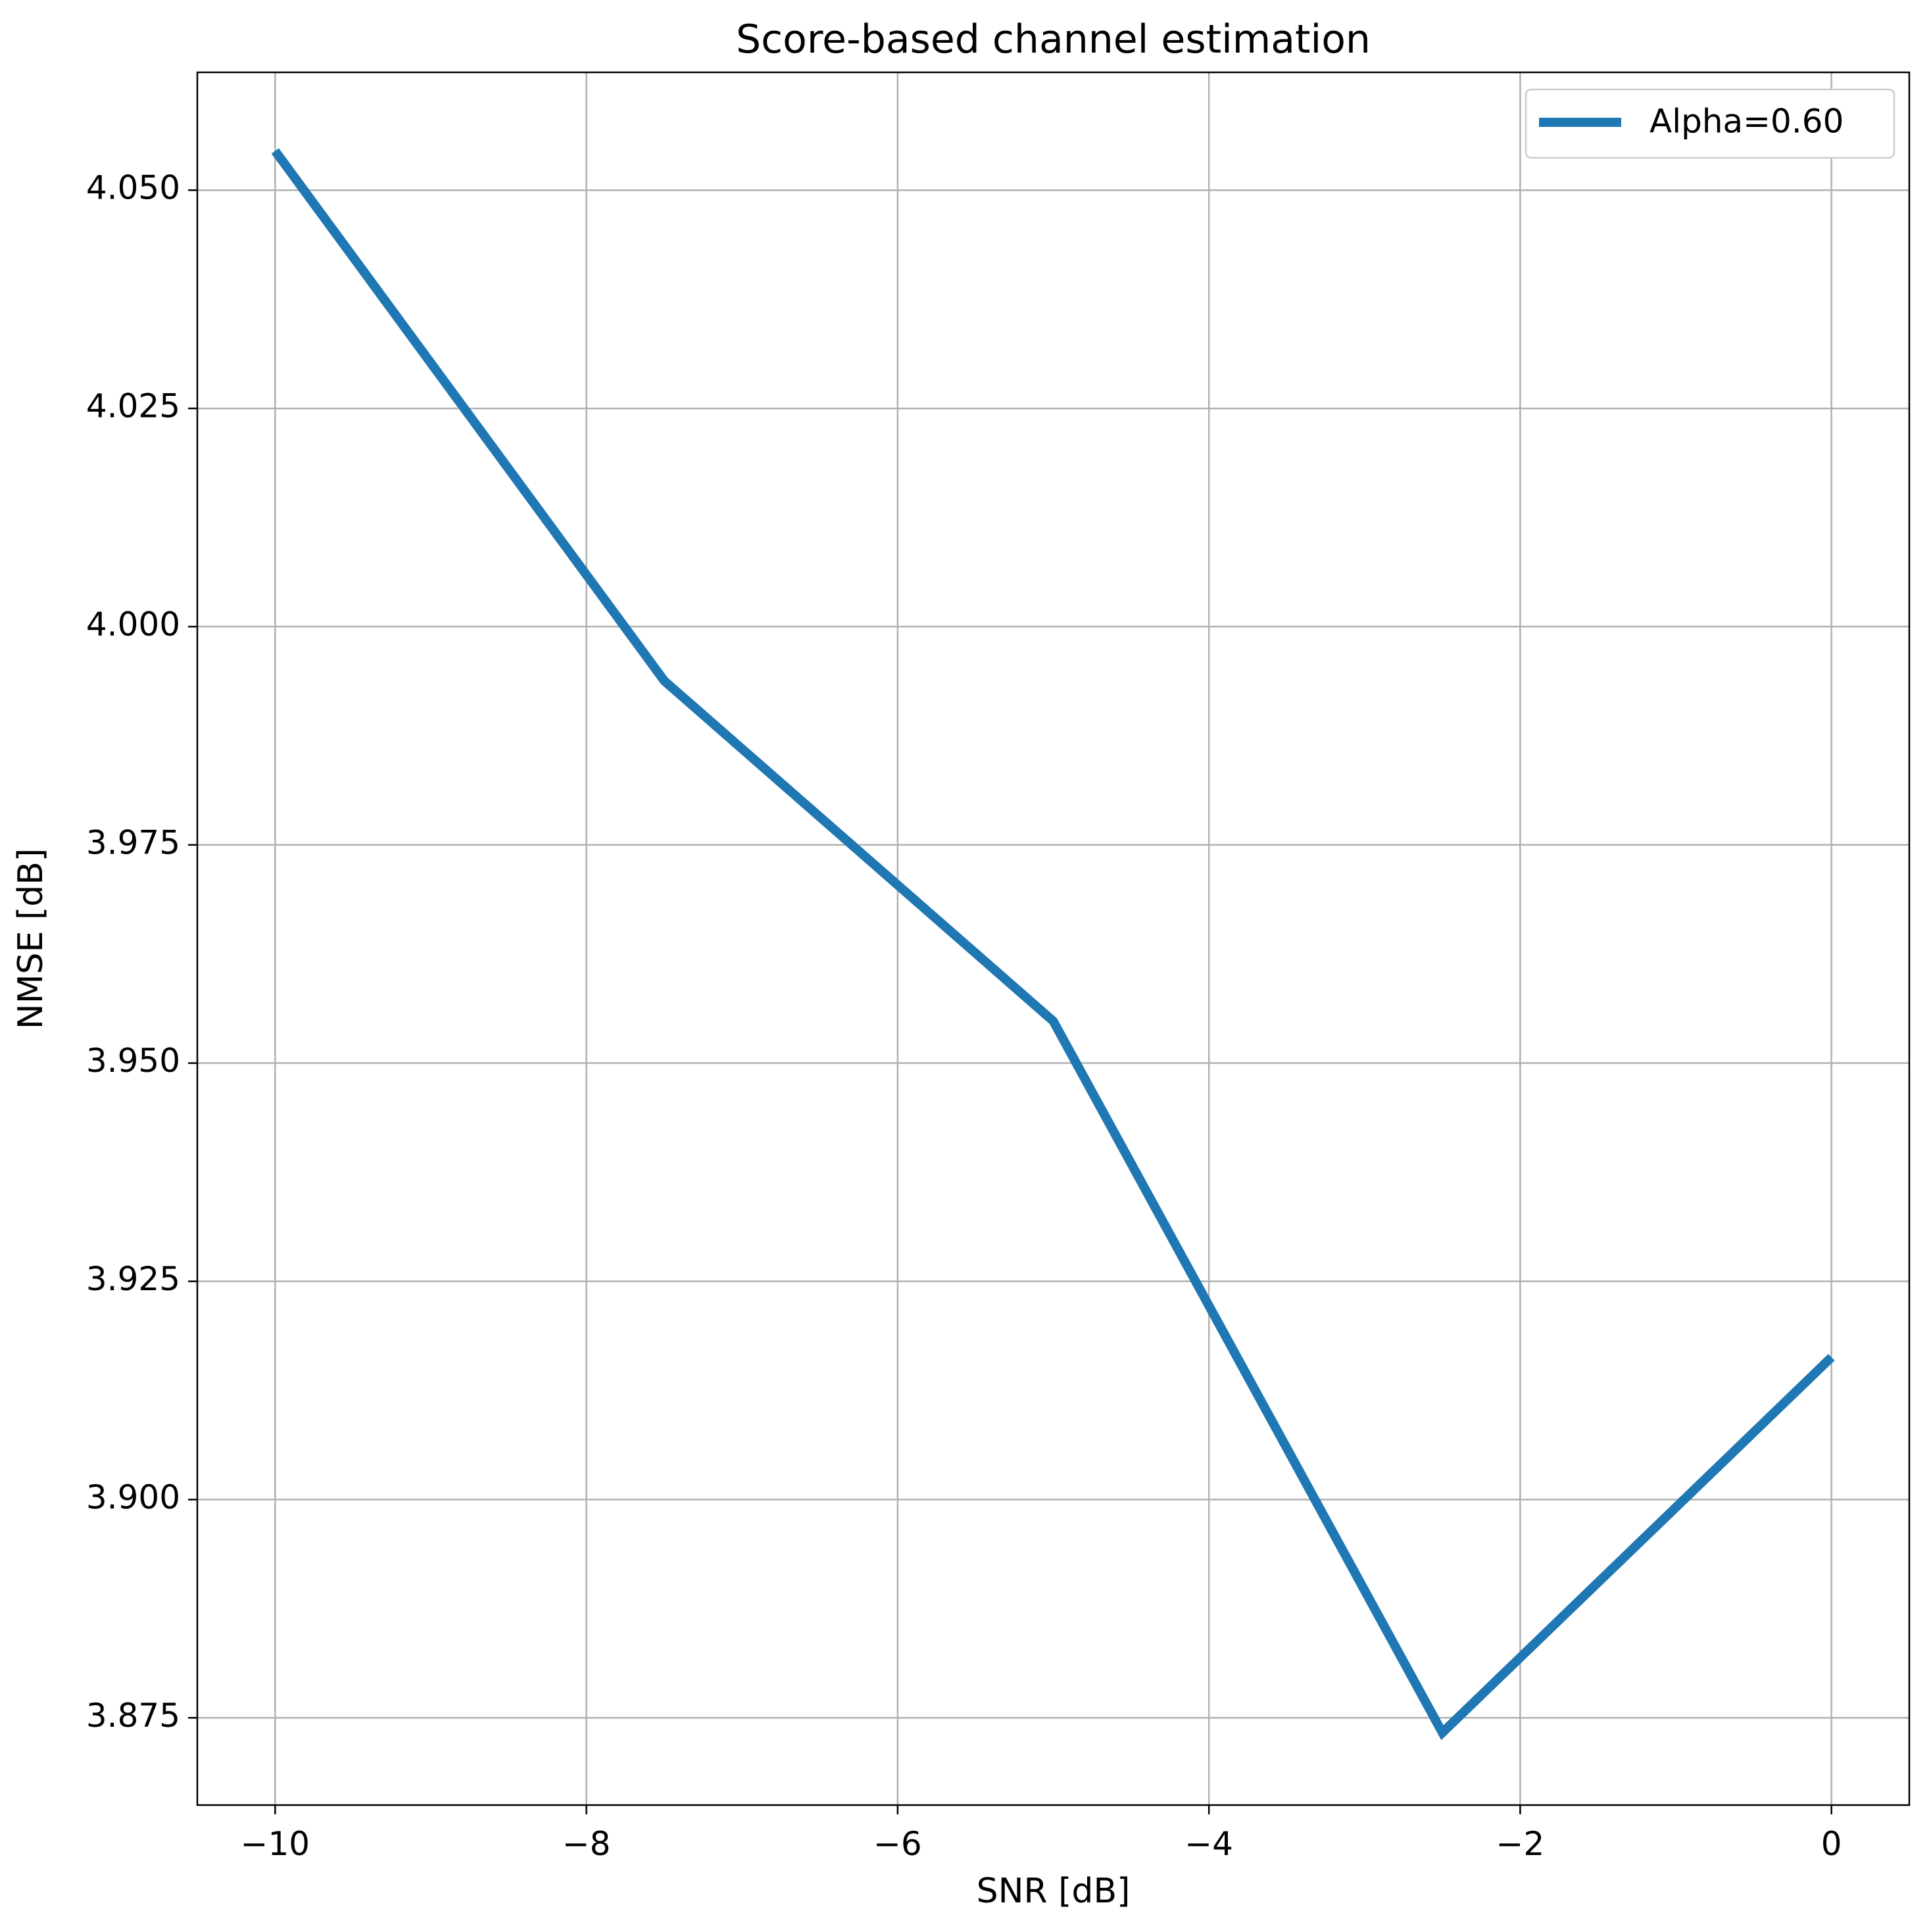  What do you see at coordinates (31, 938) in the screenshot?
I see `y-axis-label: NMSE [dB]` at bounding box center [31, 938].